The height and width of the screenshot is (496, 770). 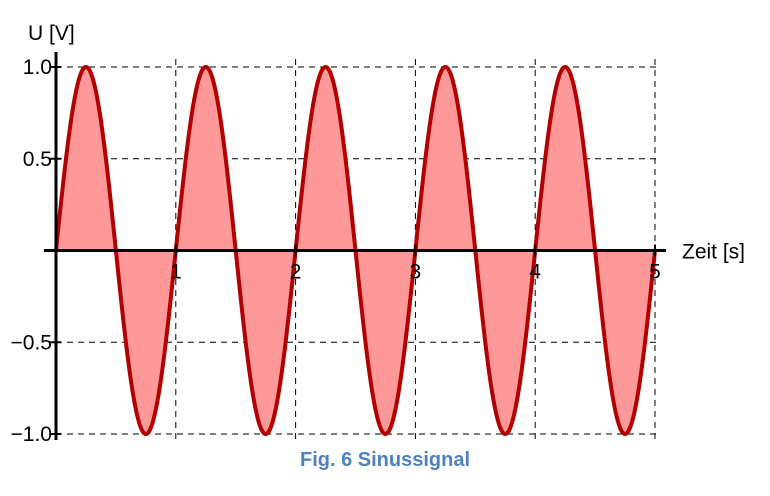 What do you see at coordinates (296, 272) in the screenshot?
I see `x-tick-label: 2` at bounding box center [296, 272].